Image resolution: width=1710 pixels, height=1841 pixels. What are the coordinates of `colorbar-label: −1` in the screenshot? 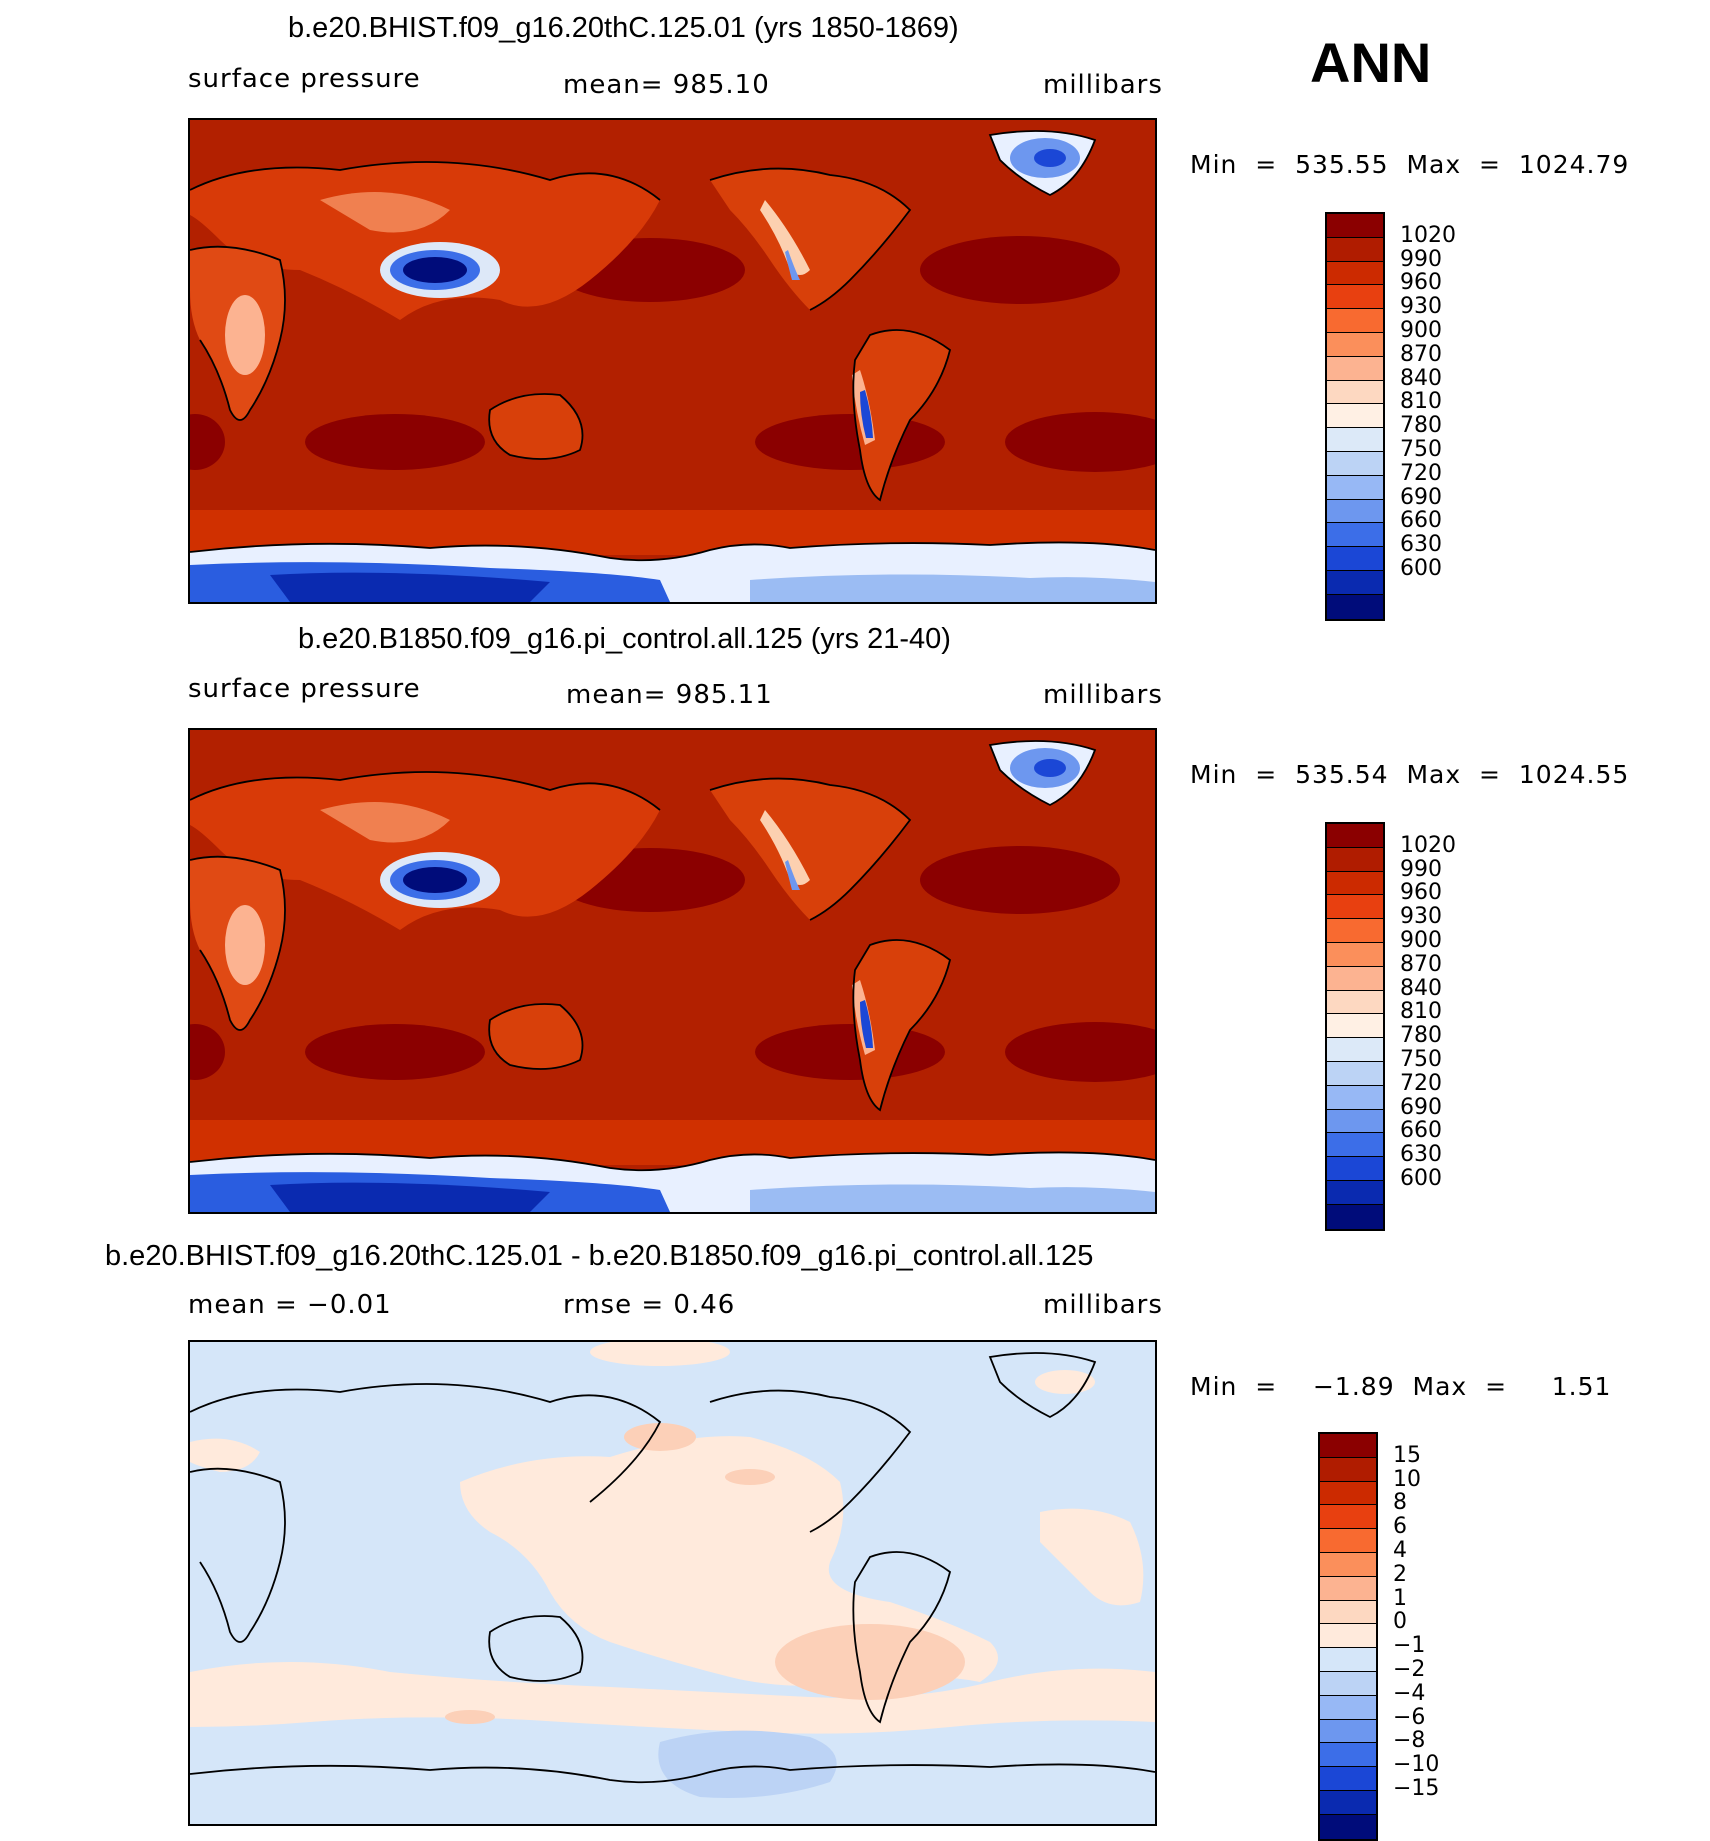 It's located at (1409, 1646).